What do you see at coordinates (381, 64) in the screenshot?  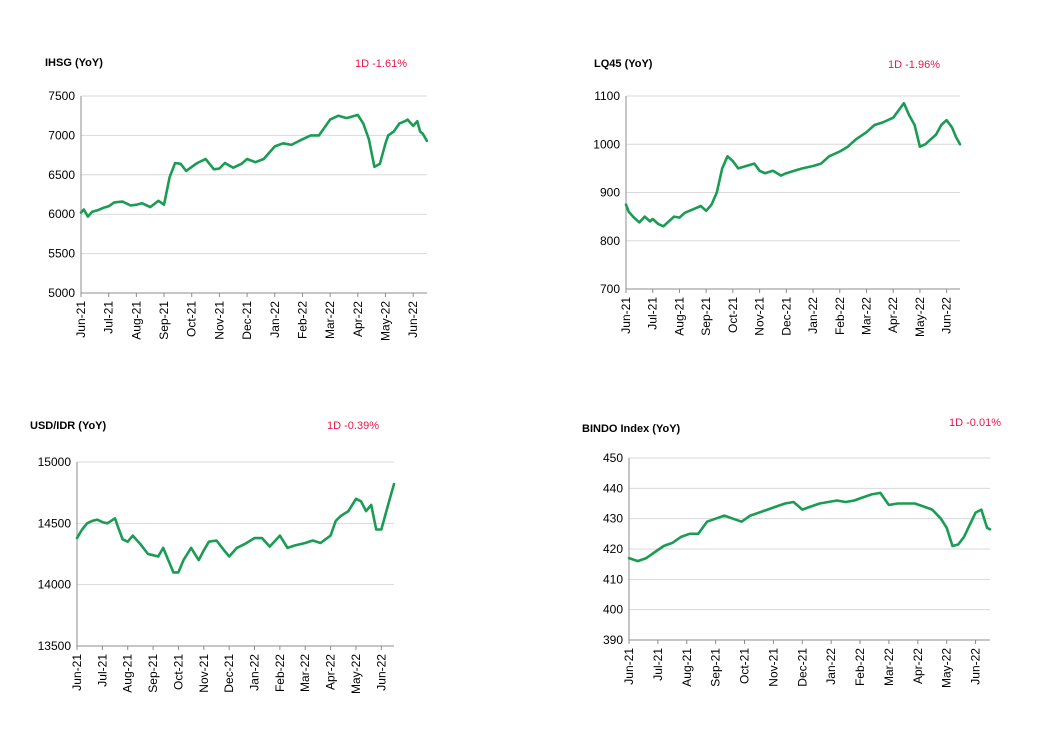 I see `daily-change-label: 1D -1.61%` at bounding box center [381, 64].